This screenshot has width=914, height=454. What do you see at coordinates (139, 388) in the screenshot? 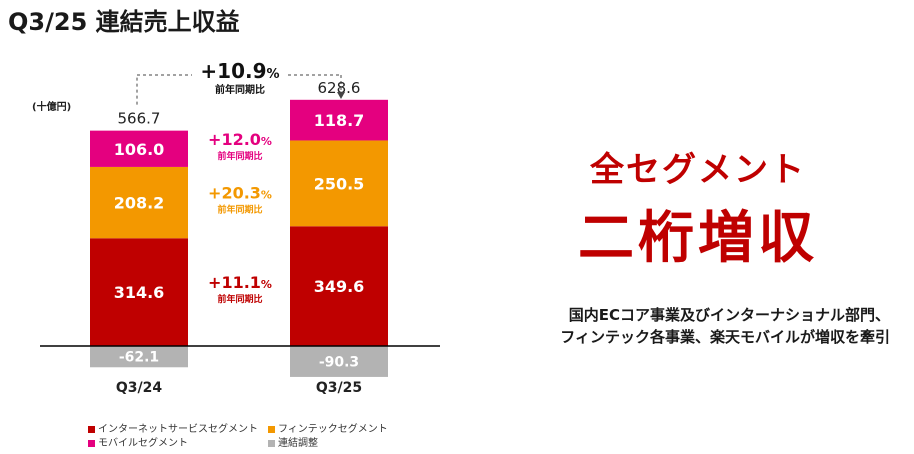
I see `category-label-1: Q3/24` at bounding box center [139, 388].